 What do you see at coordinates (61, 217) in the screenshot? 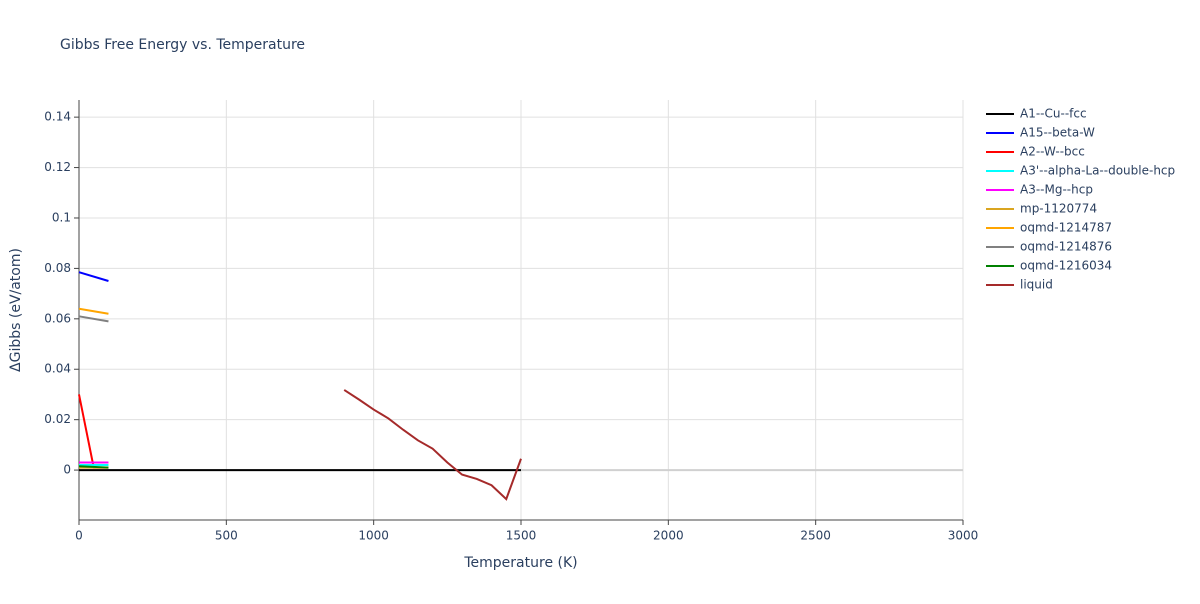
I see `y-tick-label: 0.1` at bounding box center [61, 217].